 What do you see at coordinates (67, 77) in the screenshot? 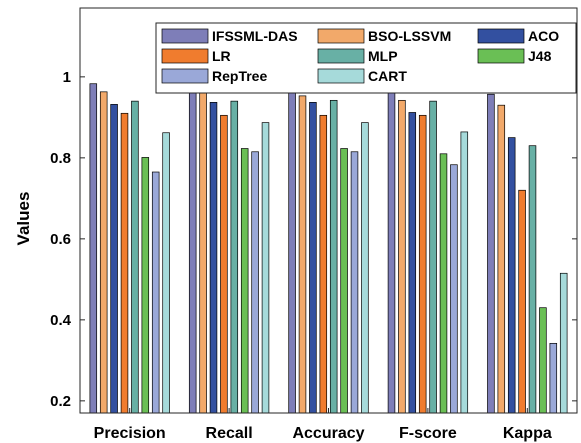
I see `y-tick-label: 1` at bounding box center [67, 77].